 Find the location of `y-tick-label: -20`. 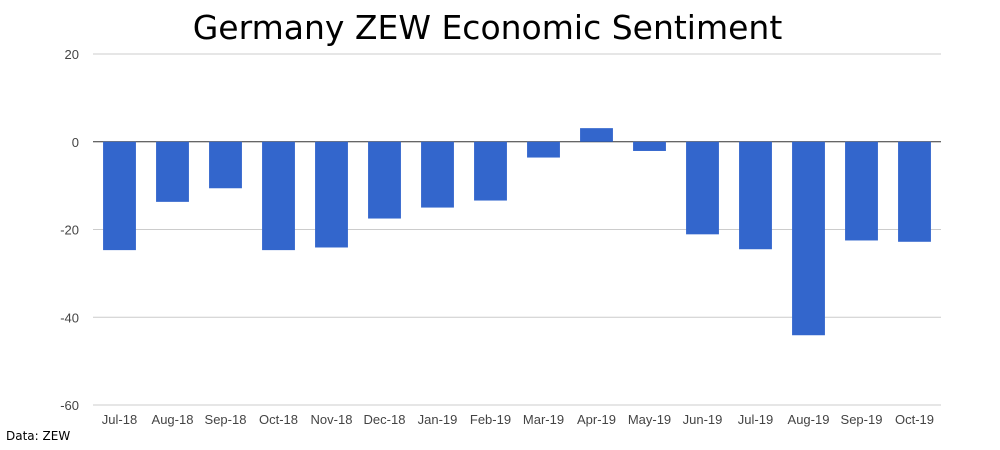

y-tick-label: -20 is located at coordinates (69, 230).